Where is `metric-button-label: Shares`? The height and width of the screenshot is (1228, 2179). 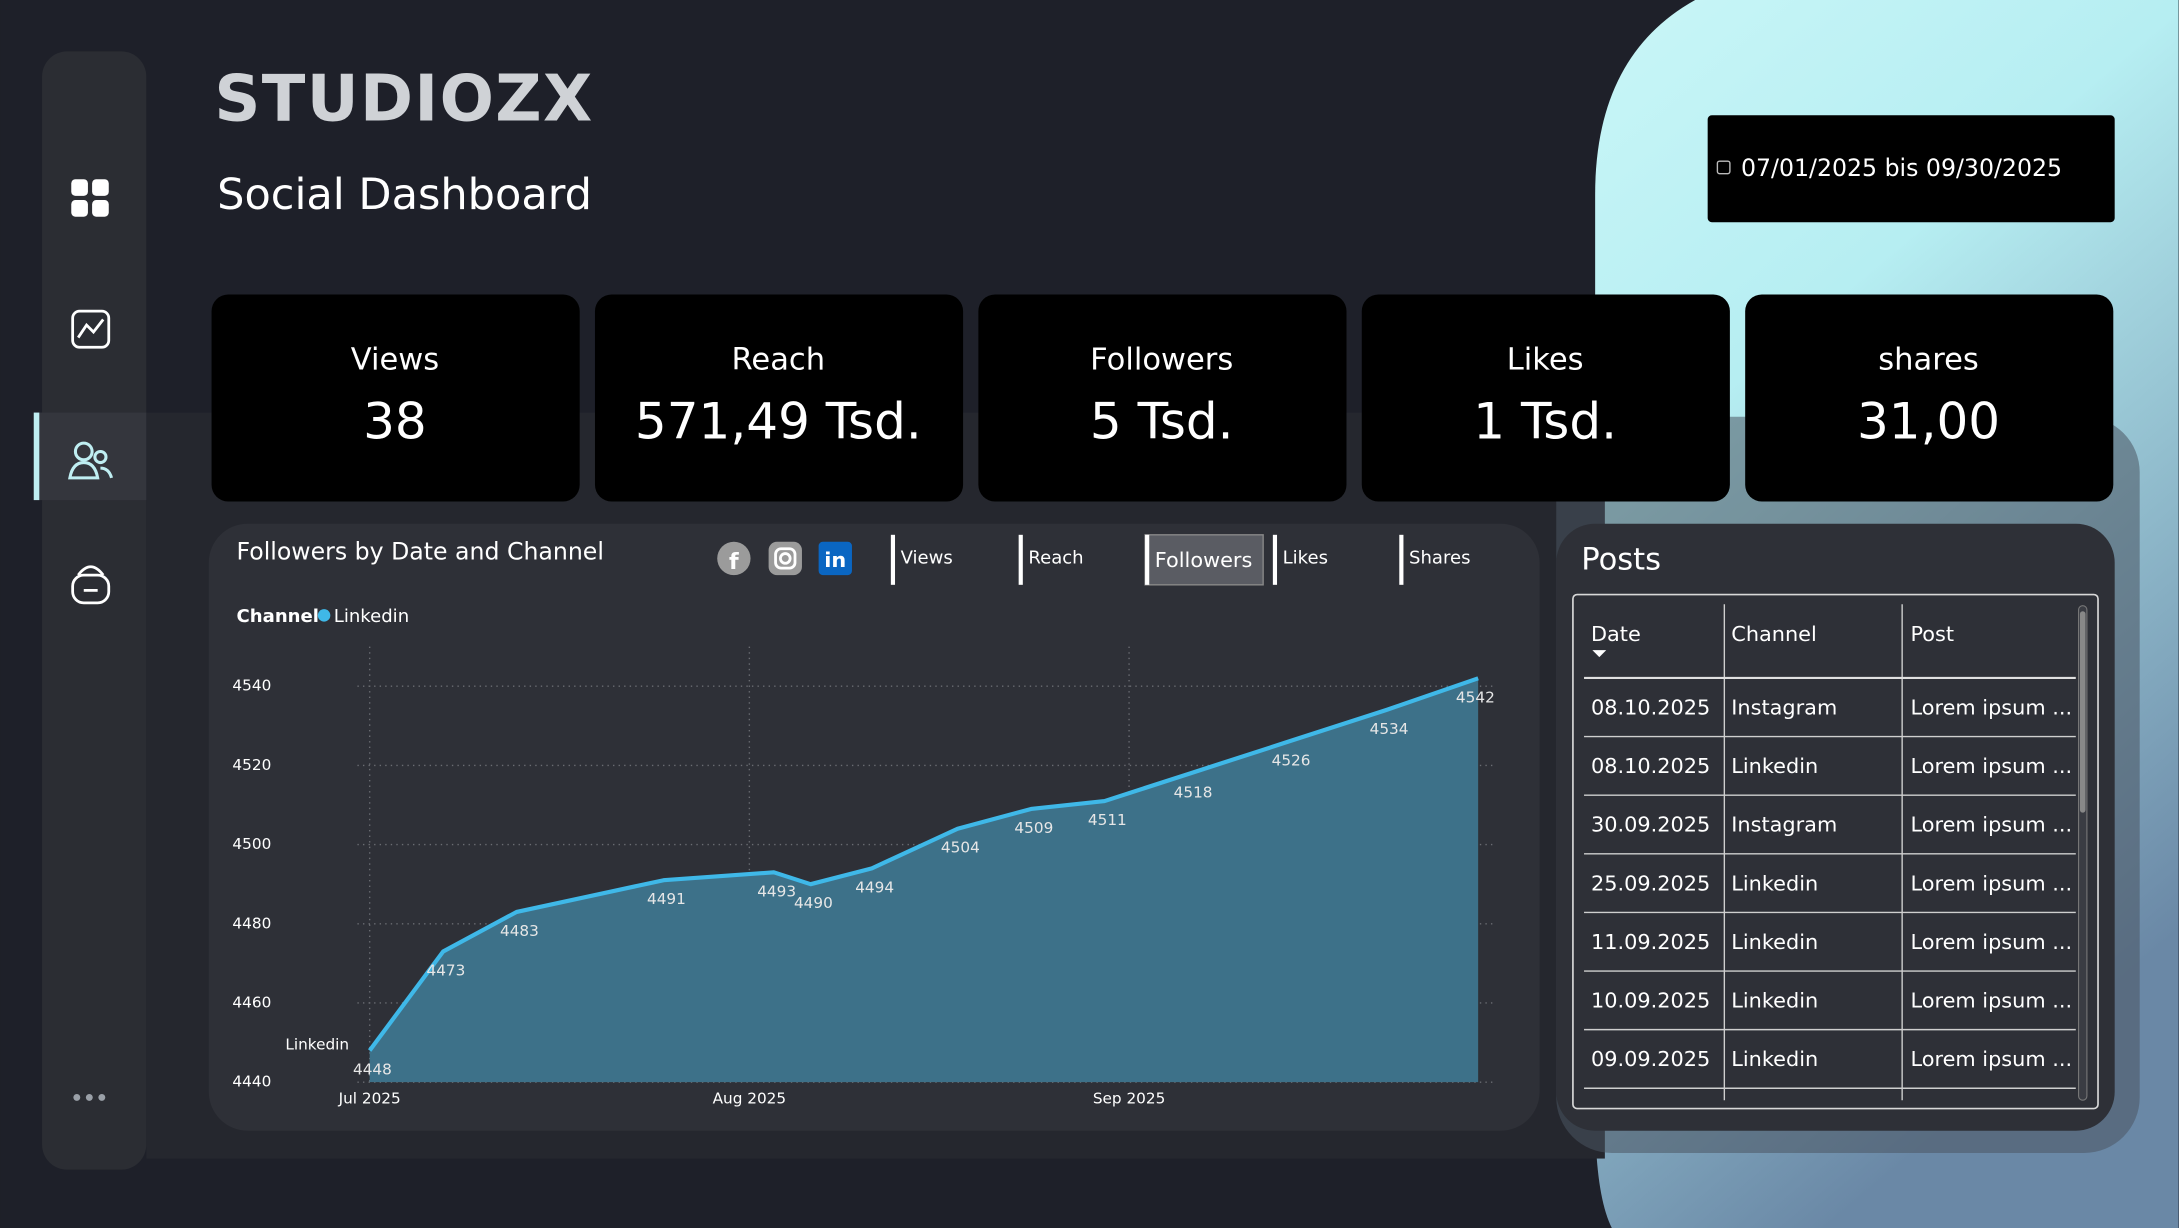
metric-button-label: Shares is located at coordinates (1439, 557).